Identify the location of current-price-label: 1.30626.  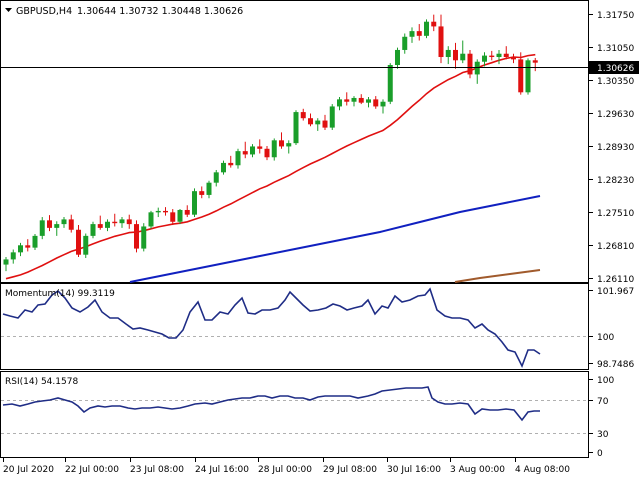
(615, 69).